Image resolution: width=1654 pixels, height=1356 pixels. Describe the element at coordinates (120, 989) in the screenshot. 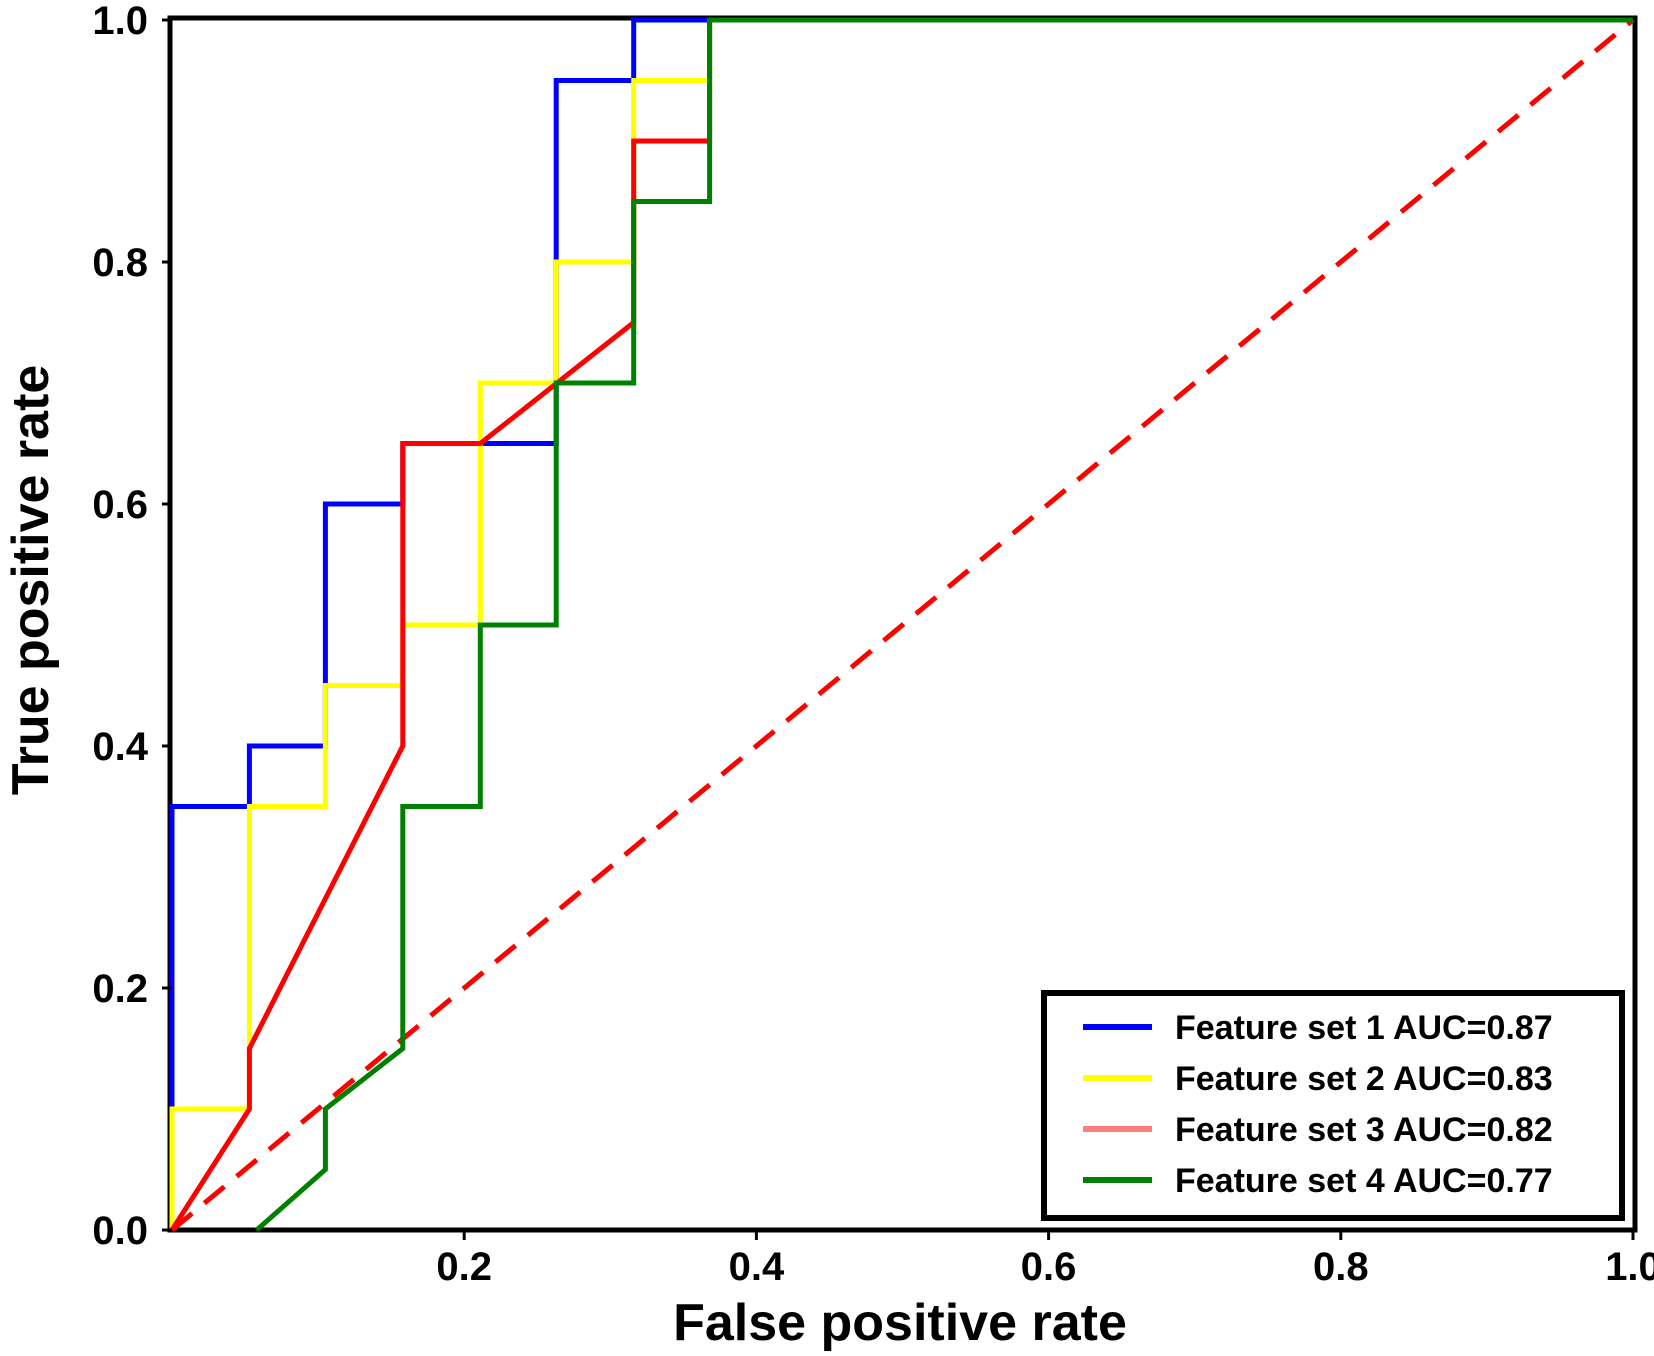

I see `y-tick-label: 0.2` at that location.